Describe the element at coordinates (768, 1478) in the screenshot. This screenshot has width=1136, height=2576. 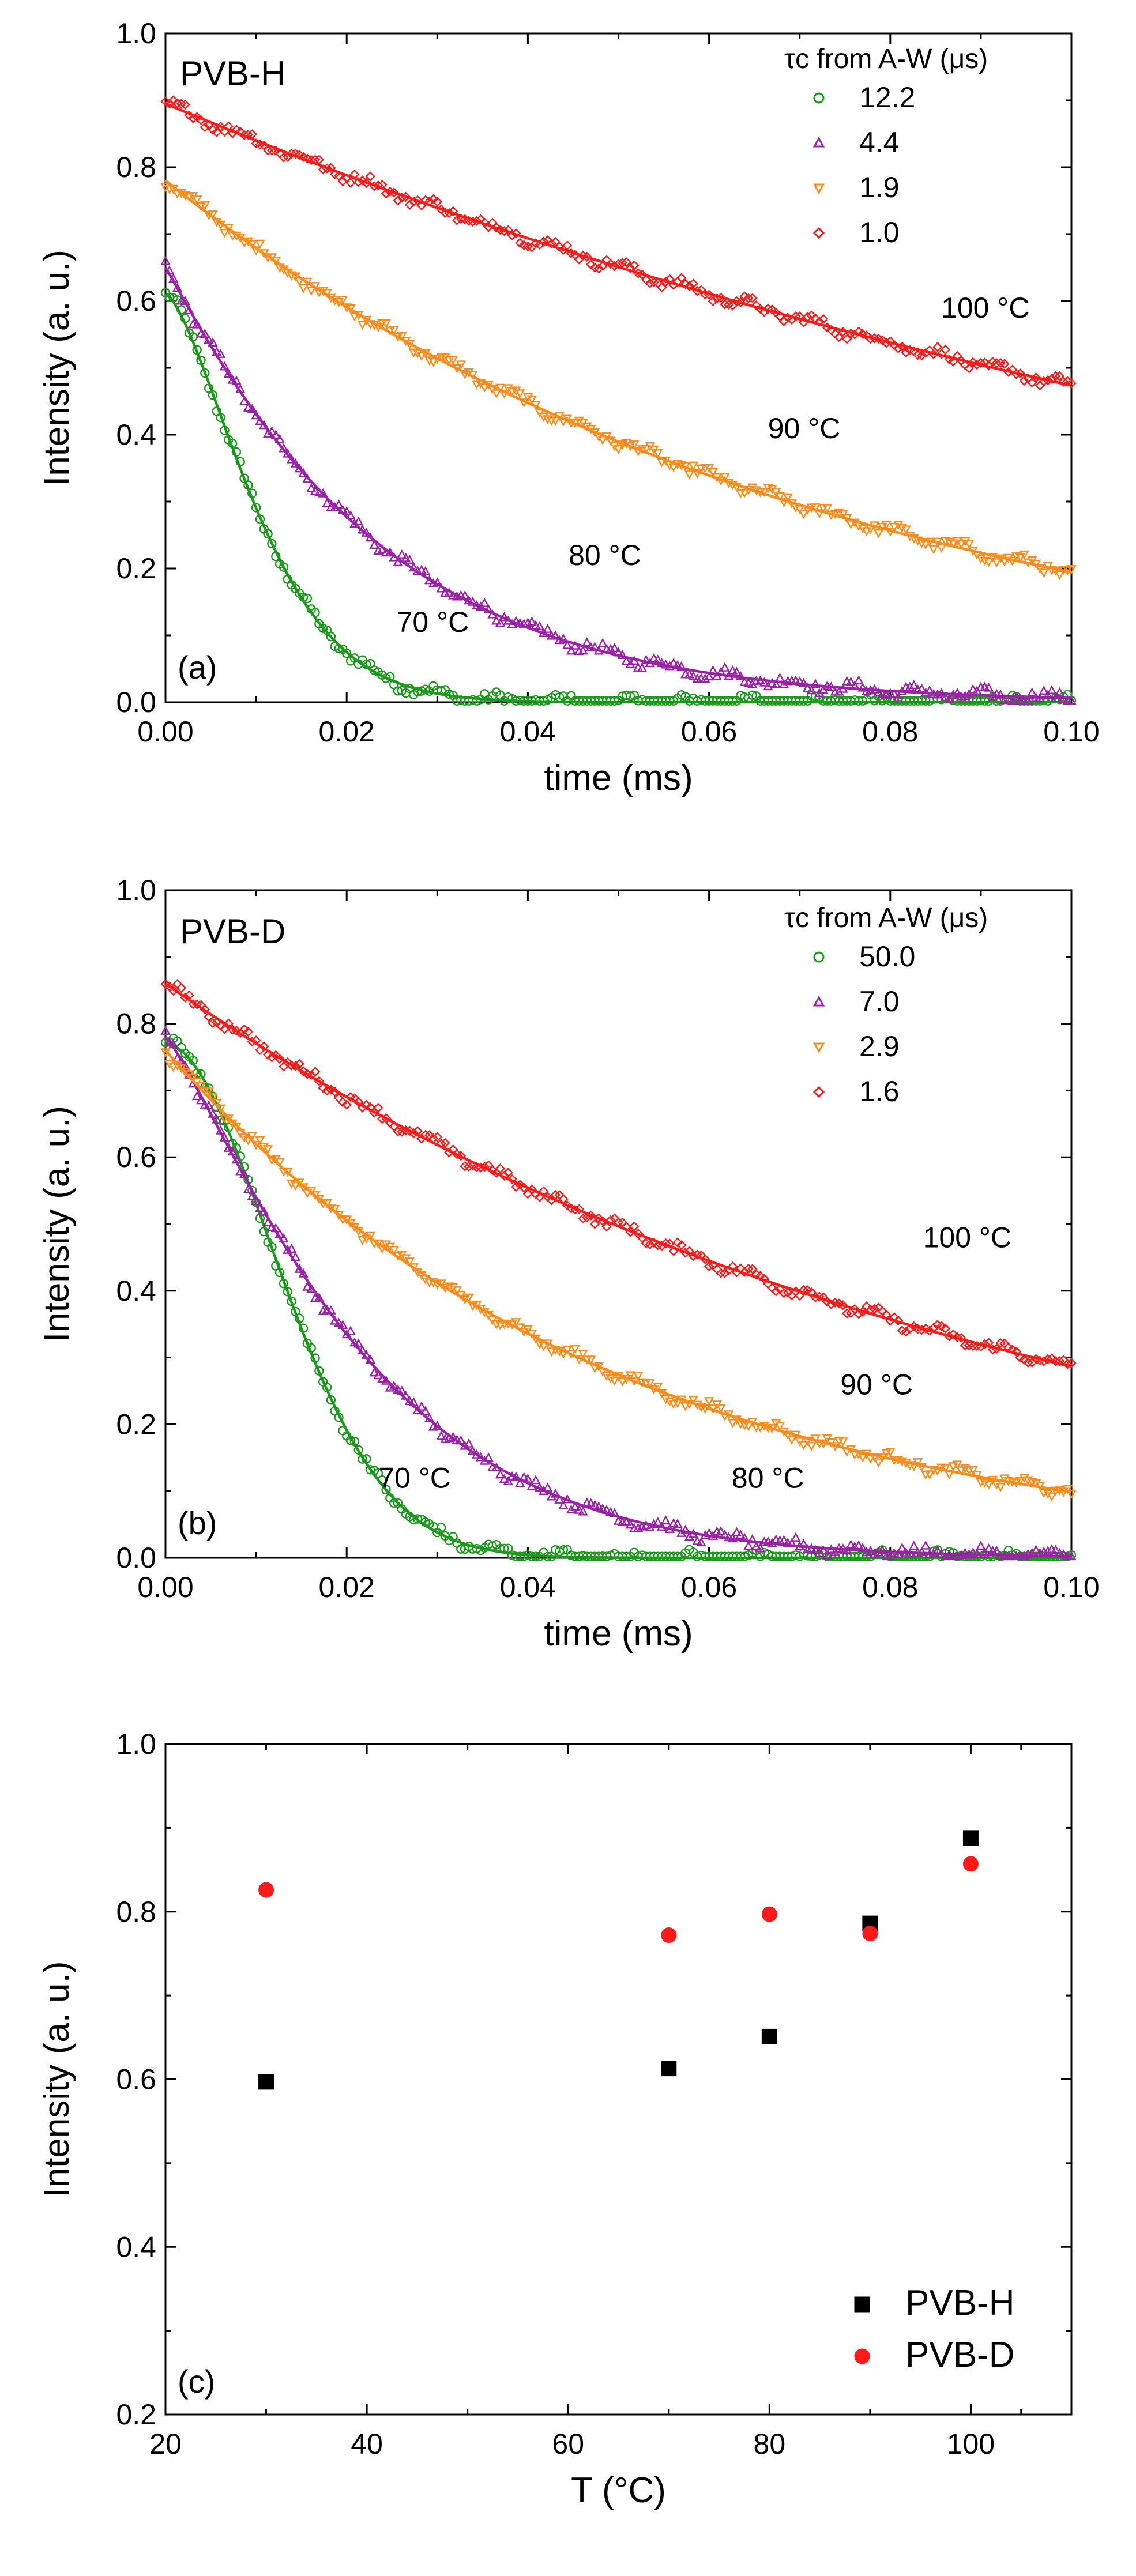
I see `temp-label: 80 °C` at that location.